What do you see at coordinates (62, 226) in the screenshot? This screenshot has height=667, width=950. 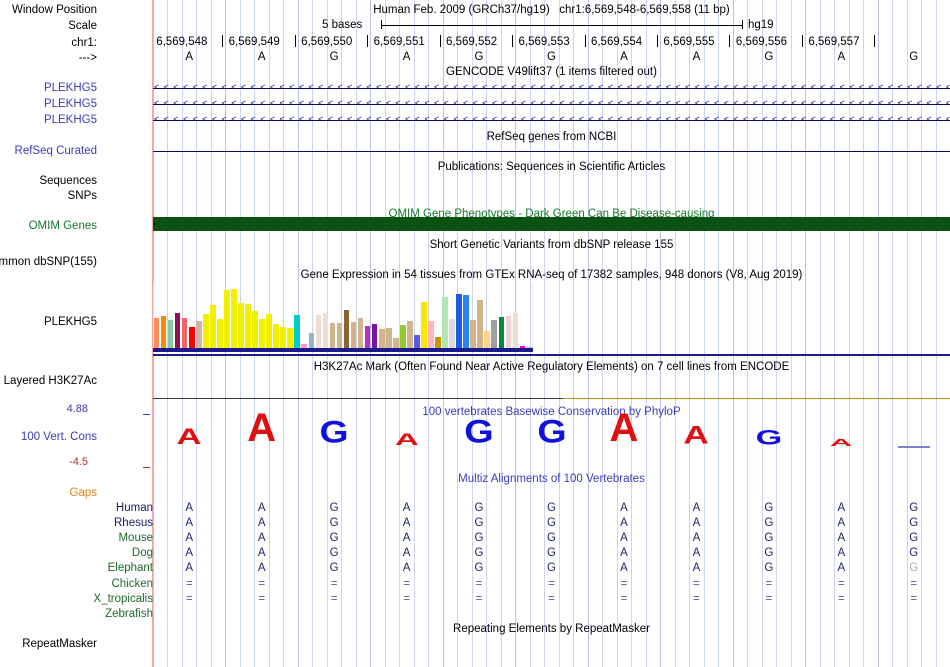 I see `omim-label: OMIM Genes` at bounding box center [62, 226].